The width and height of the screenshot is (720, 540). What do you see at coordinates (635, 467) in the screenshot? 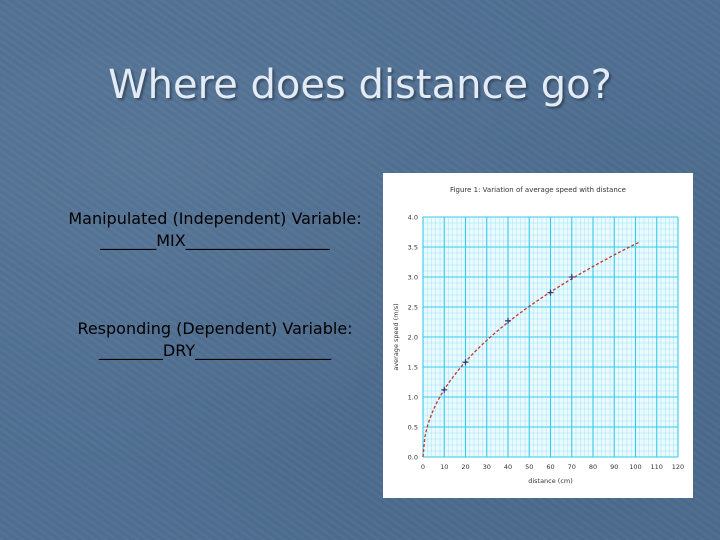
I see `x-tick-label: 100` at bounding box center [635, 467].